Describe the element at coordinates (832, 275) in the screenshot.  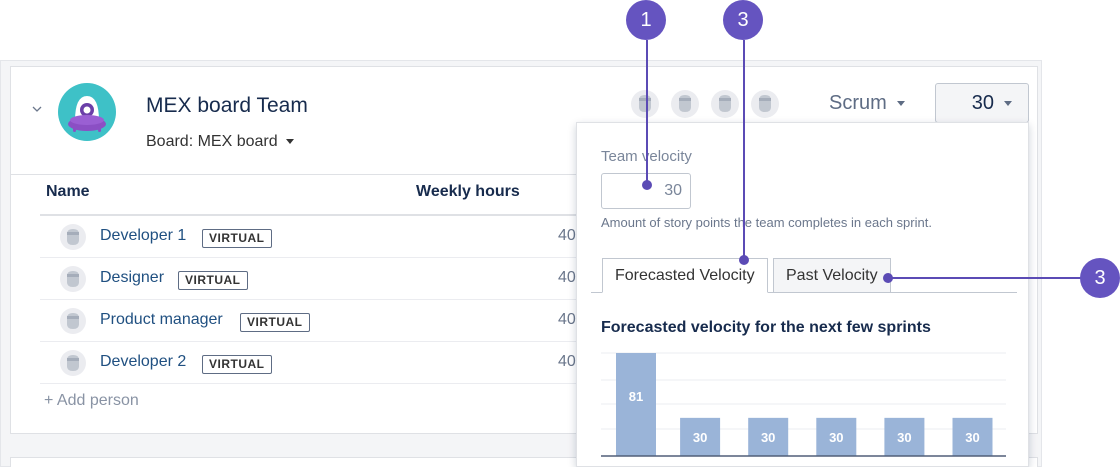
I see `tab-past-velocity: Past Velocity` at that location.